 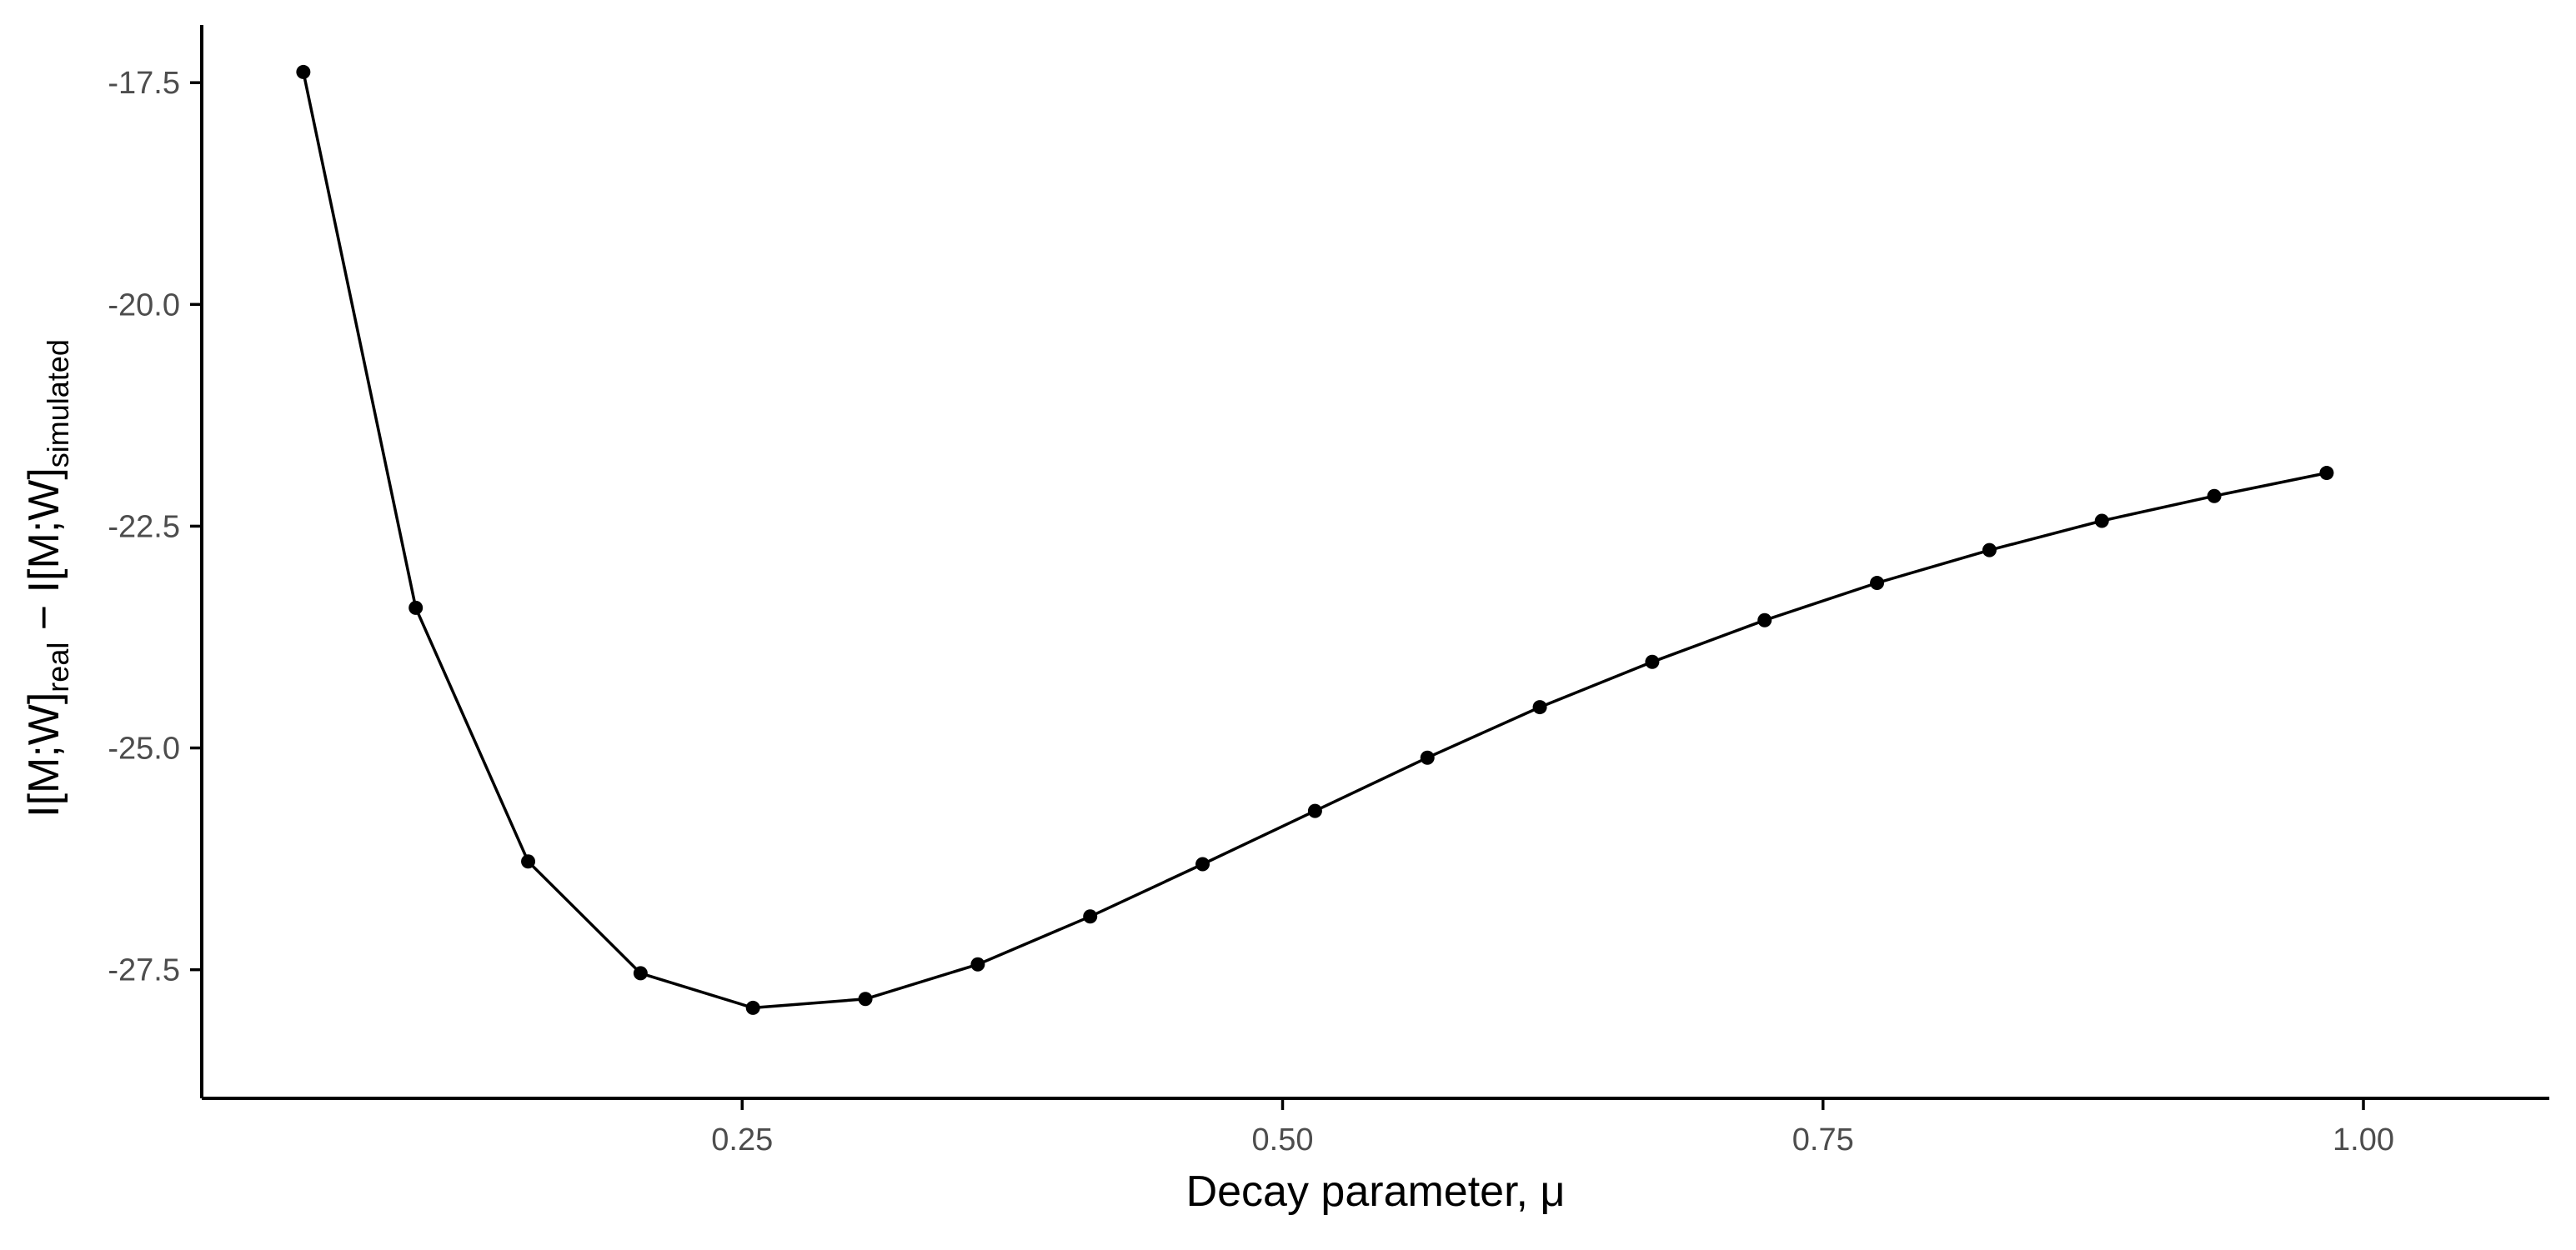 I want to click on x-axis-title: Decay parameter, μ, so click(x=1376, y=1192).